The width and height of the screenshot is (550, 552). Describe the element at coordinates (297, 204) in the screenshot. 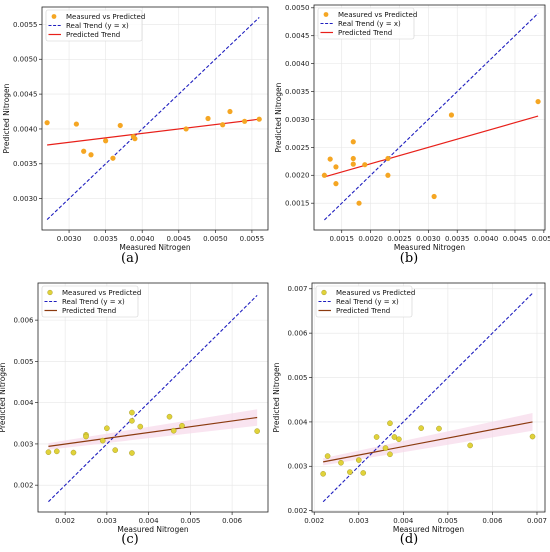

I see `y-tick-label: 0.0015` at that location.